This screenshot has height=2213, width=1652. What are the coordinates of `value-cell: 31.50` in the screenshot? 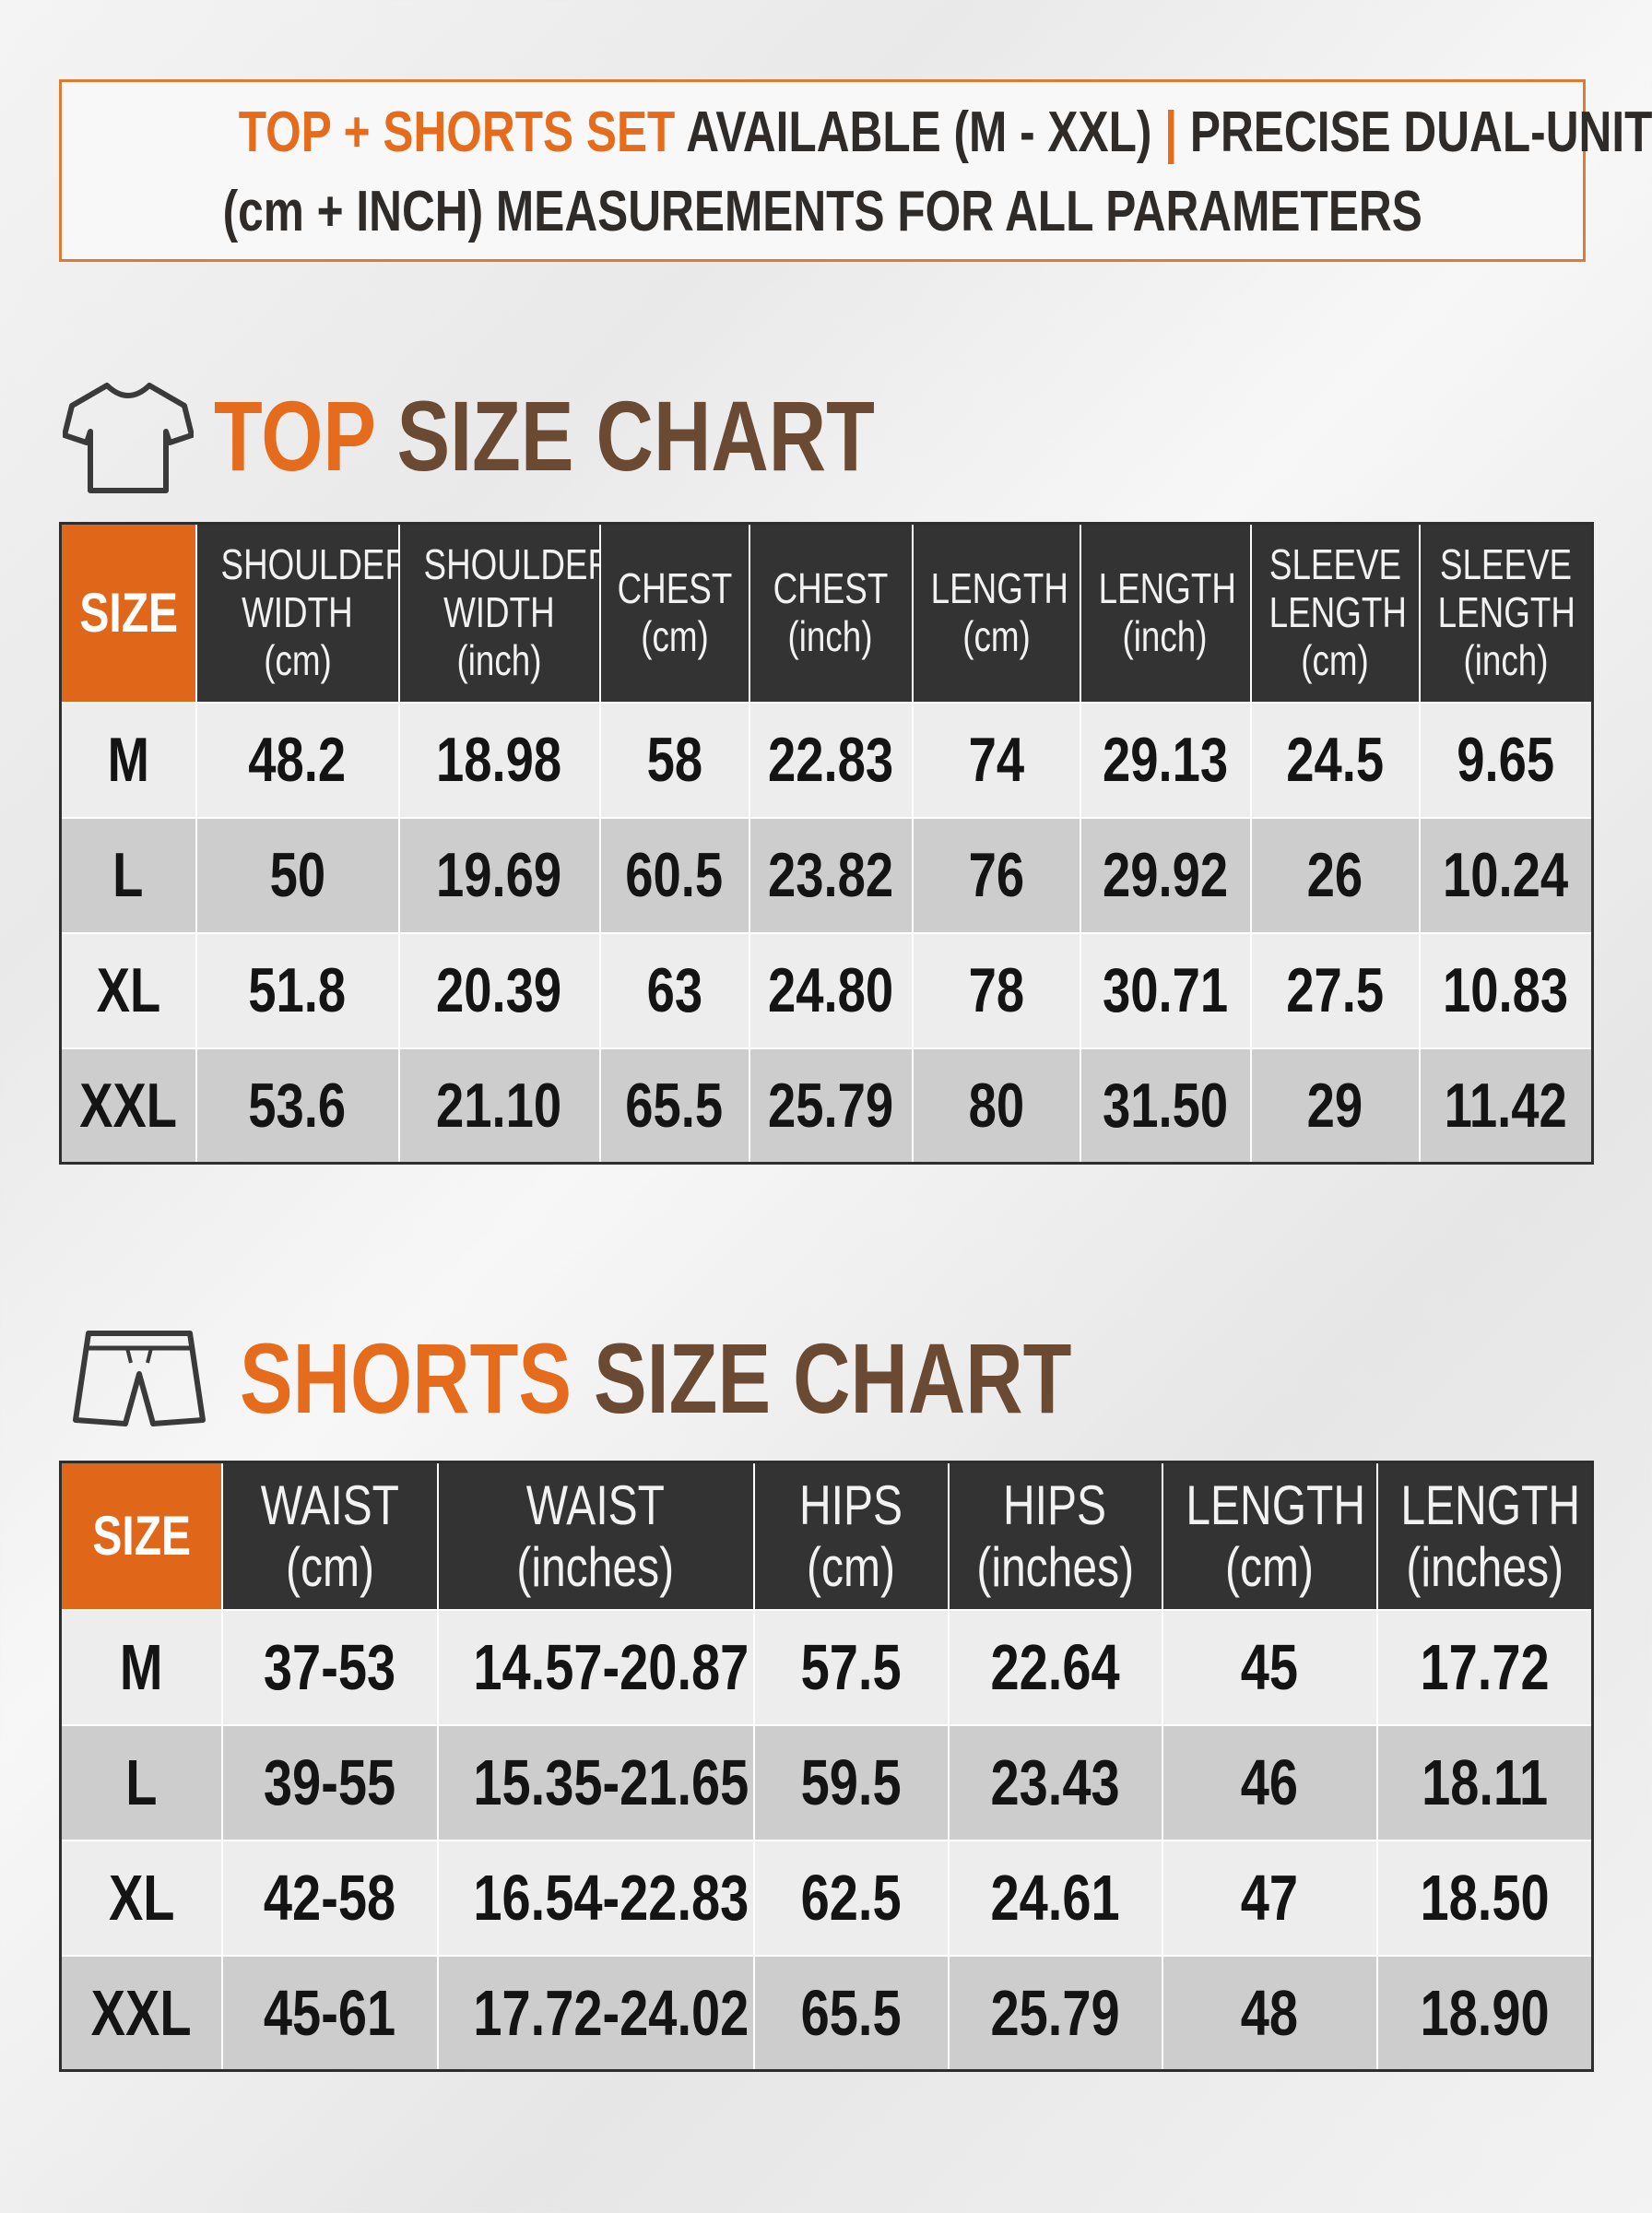 It's located at (1165, 1106).